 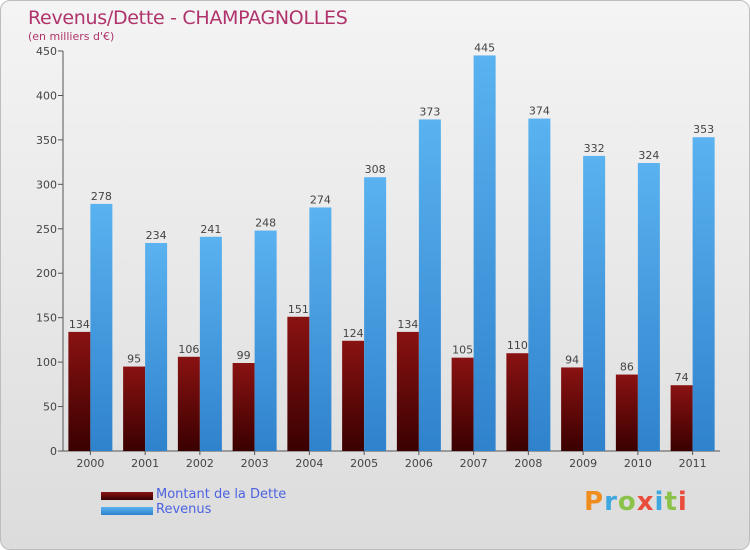 I want to click on data-label-debt-2008: 110, so click(x=517, y=345).